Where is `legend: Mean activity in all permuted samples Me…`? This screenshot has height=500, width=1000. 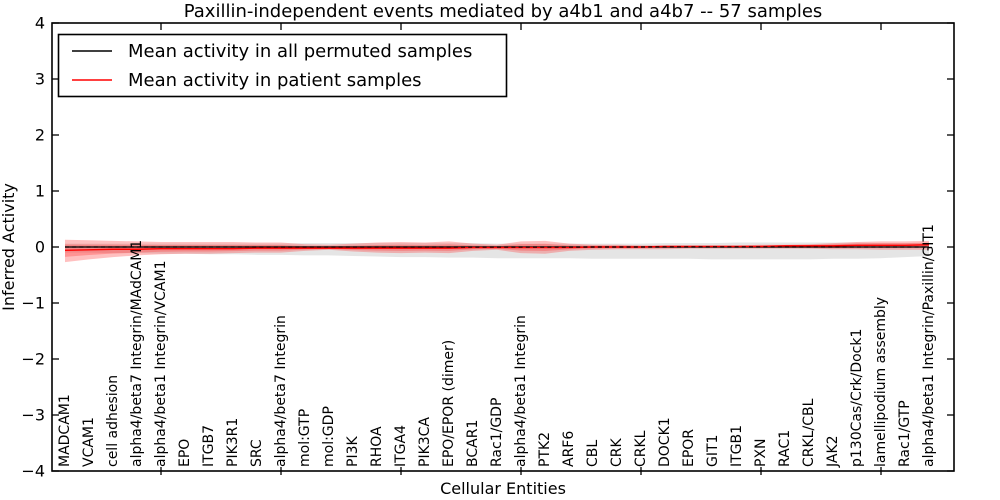
legend: Mean activity in all permuted samples Me… is located at coordinates (282, 65).